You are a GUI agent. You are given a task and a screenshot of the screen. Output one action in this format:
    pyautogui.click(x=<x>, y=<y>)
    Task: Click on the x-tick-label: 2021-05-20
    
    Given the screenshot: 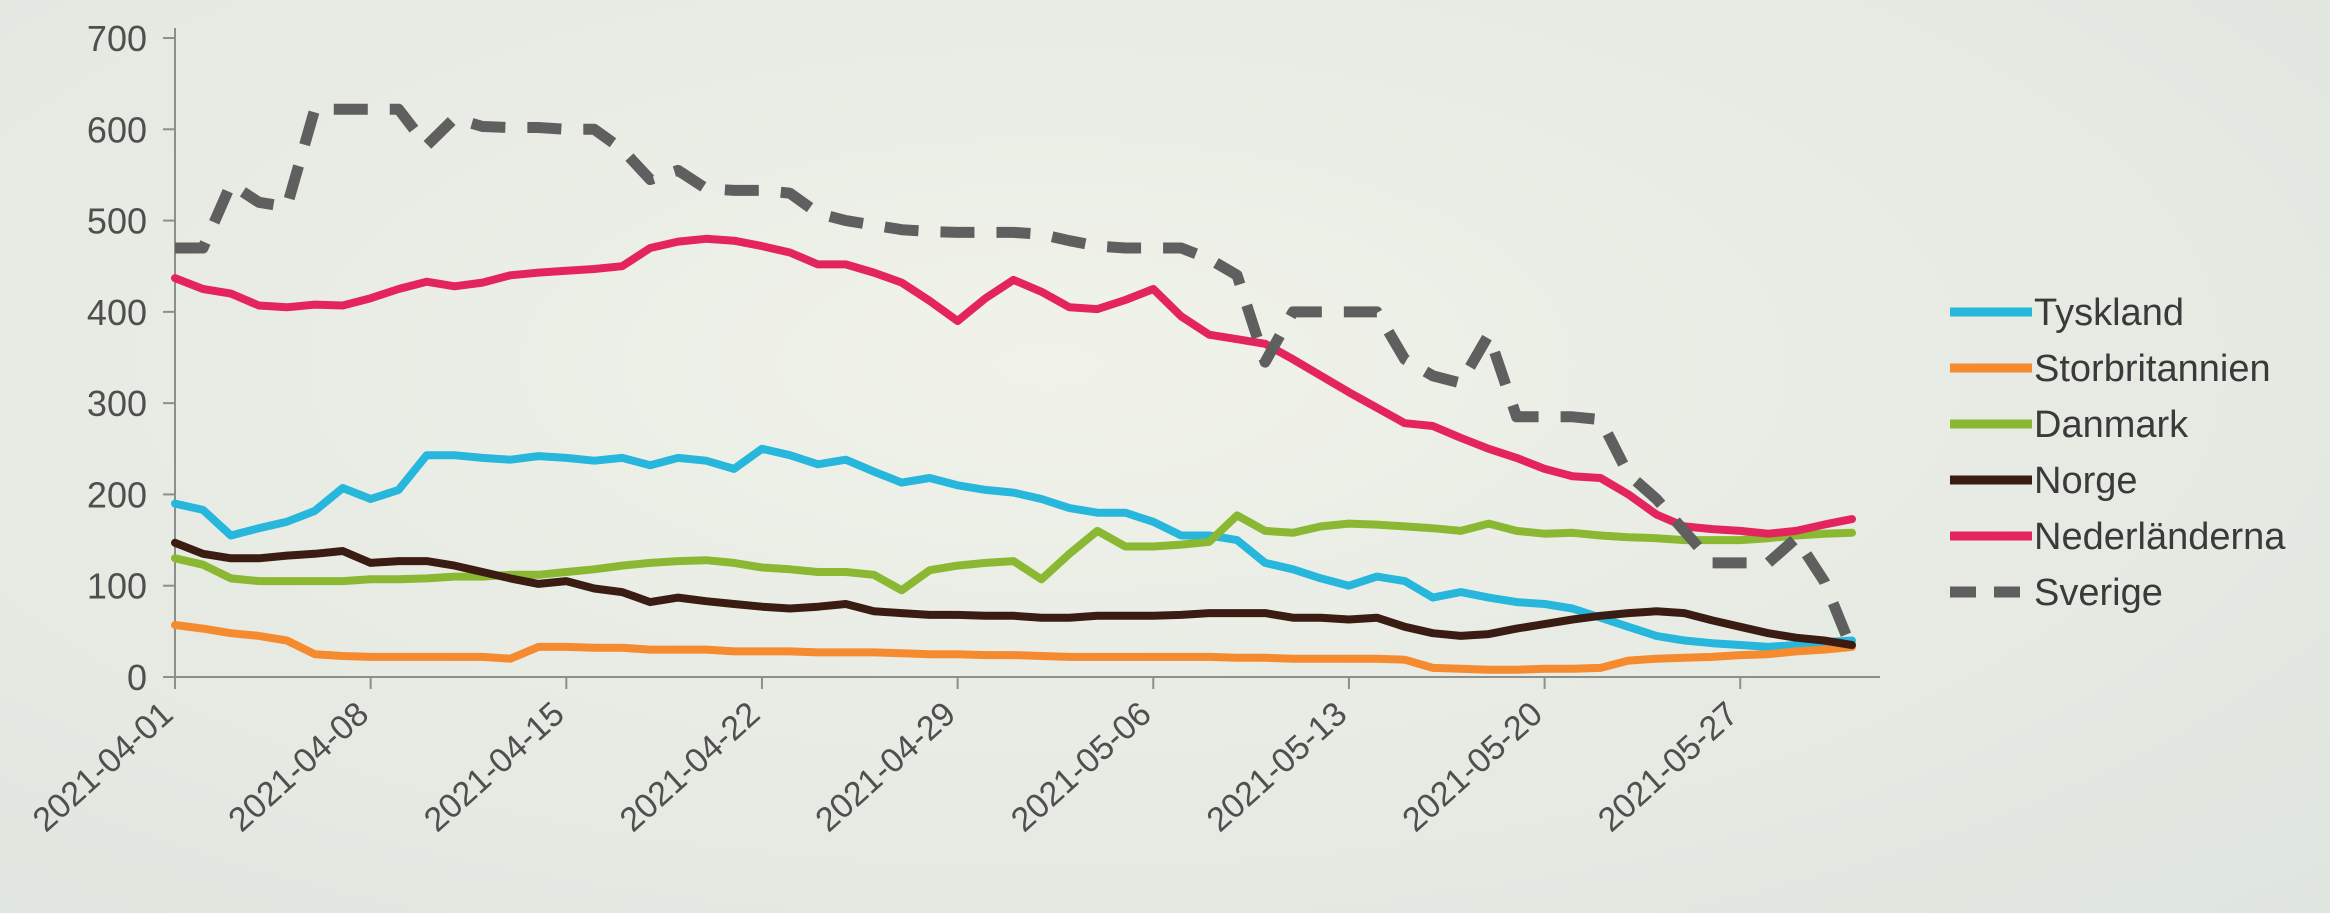 What is the action you would take?
    pyautogui.click(x=1472, y=767)
    